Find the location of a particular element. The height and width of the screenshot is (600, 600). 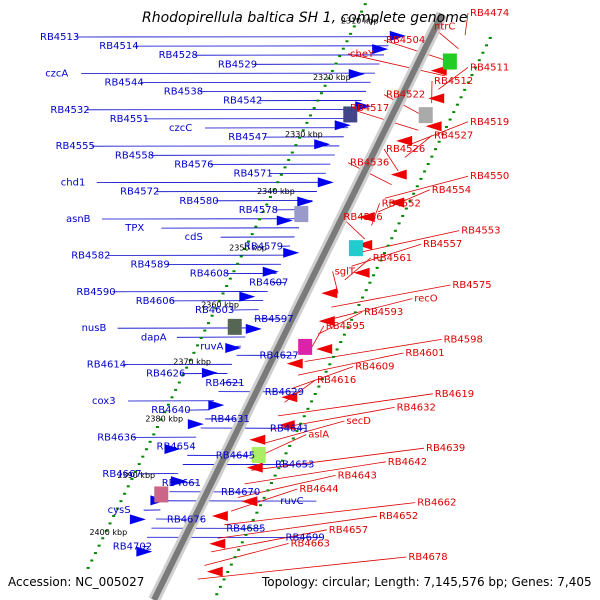

right-gene-label: RB4619 is located at coordinates (454, 394).